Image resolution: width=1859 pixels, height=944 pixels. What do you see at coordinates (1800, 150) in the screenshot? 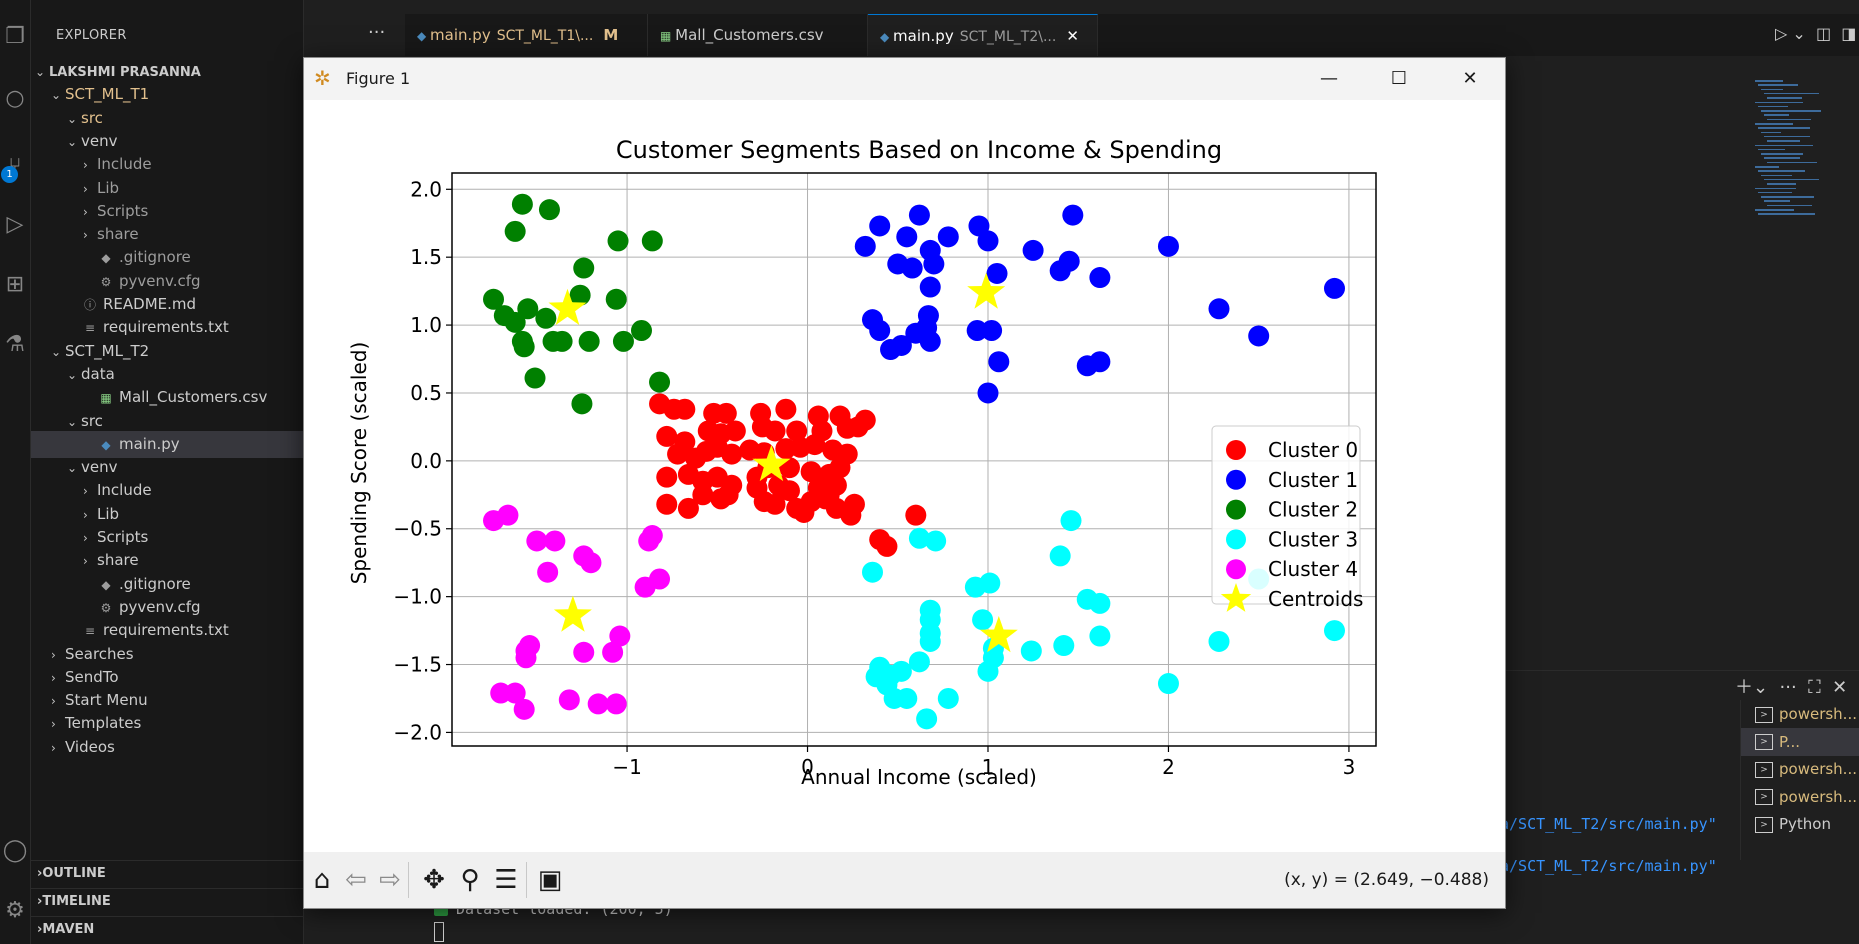
I see `minimap` at bounding box center [1800, 150].